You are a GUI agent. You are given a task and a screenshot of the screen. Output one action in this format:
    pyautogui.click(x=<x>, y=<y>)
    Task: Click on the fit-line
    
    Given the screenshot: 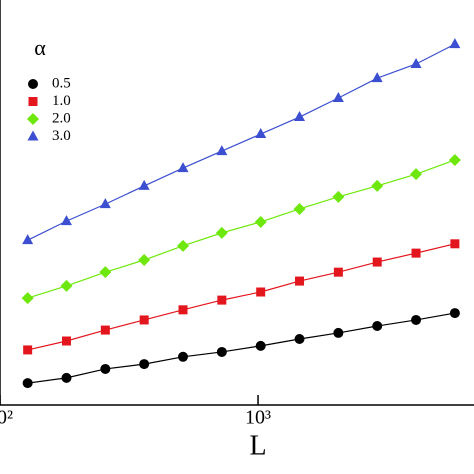 What is the action you would take?
    pyautogui.click(x=241, y=348)
    